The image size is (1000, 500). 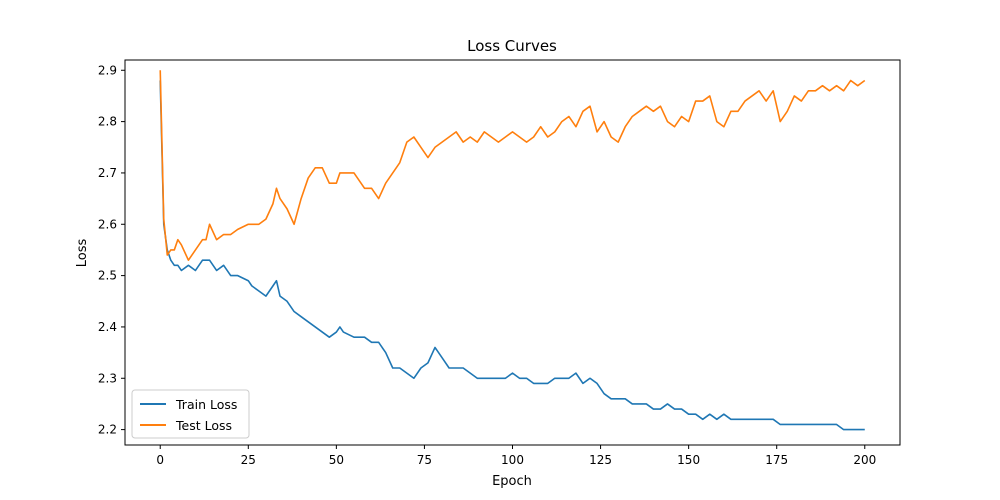 What do you see at coordinates (107, 70) in the screenshot?
I see `y-tick-label: 2.9` at bounding box center [107, 70].